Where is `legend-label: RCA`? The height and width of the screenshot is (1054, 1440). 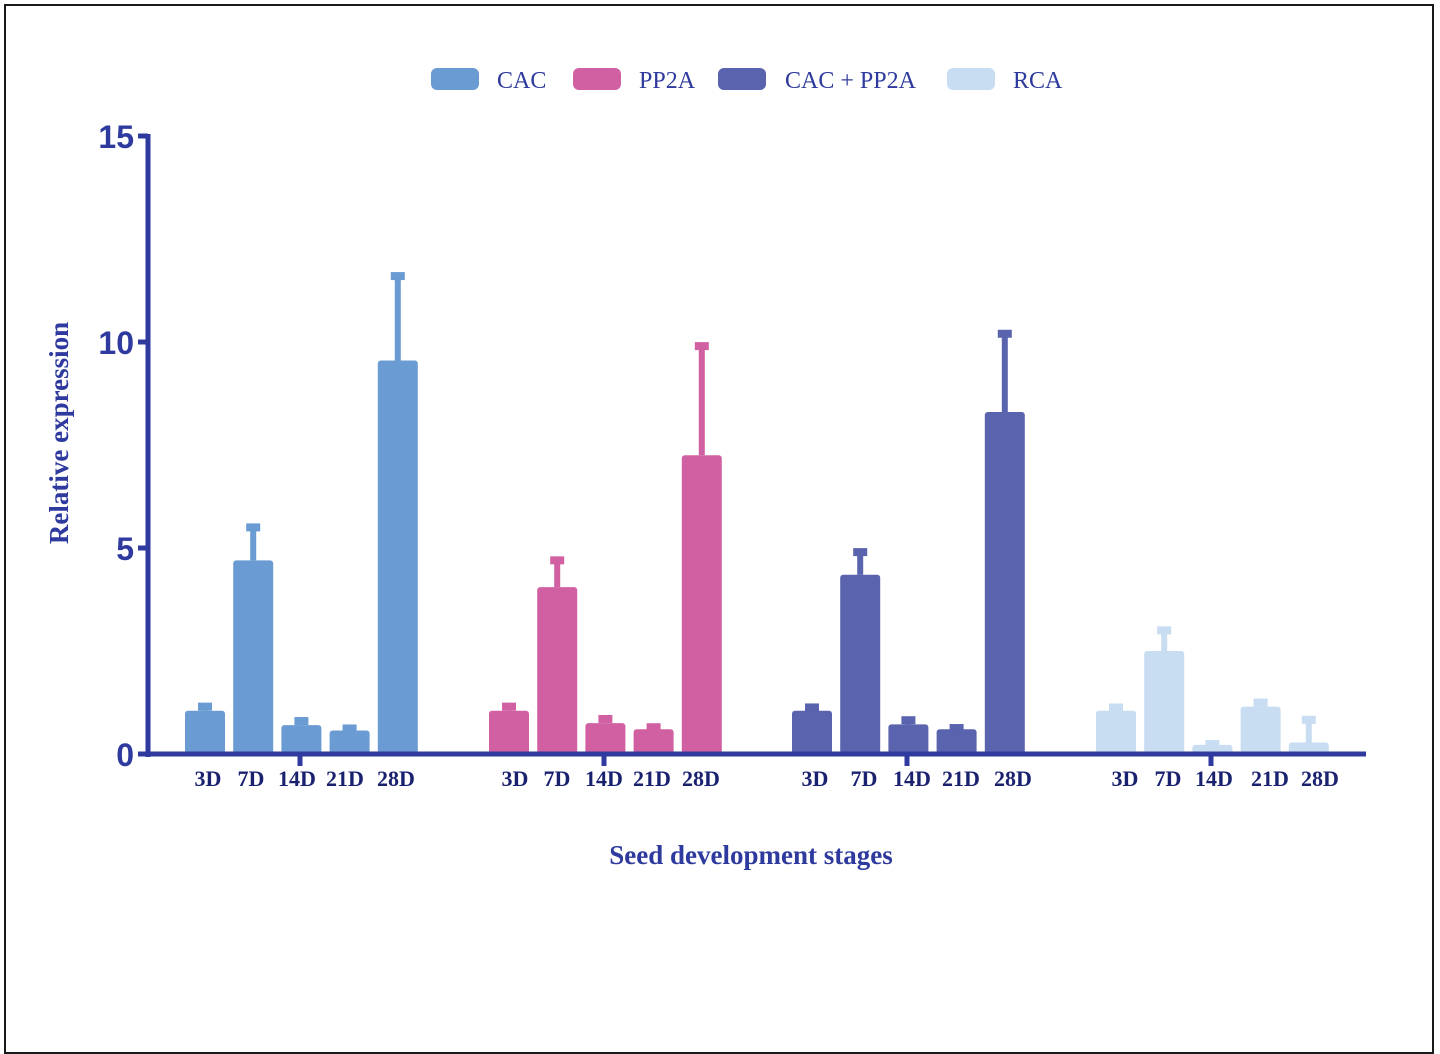
legend-label: RCA is located at coordinates (1038, 81).